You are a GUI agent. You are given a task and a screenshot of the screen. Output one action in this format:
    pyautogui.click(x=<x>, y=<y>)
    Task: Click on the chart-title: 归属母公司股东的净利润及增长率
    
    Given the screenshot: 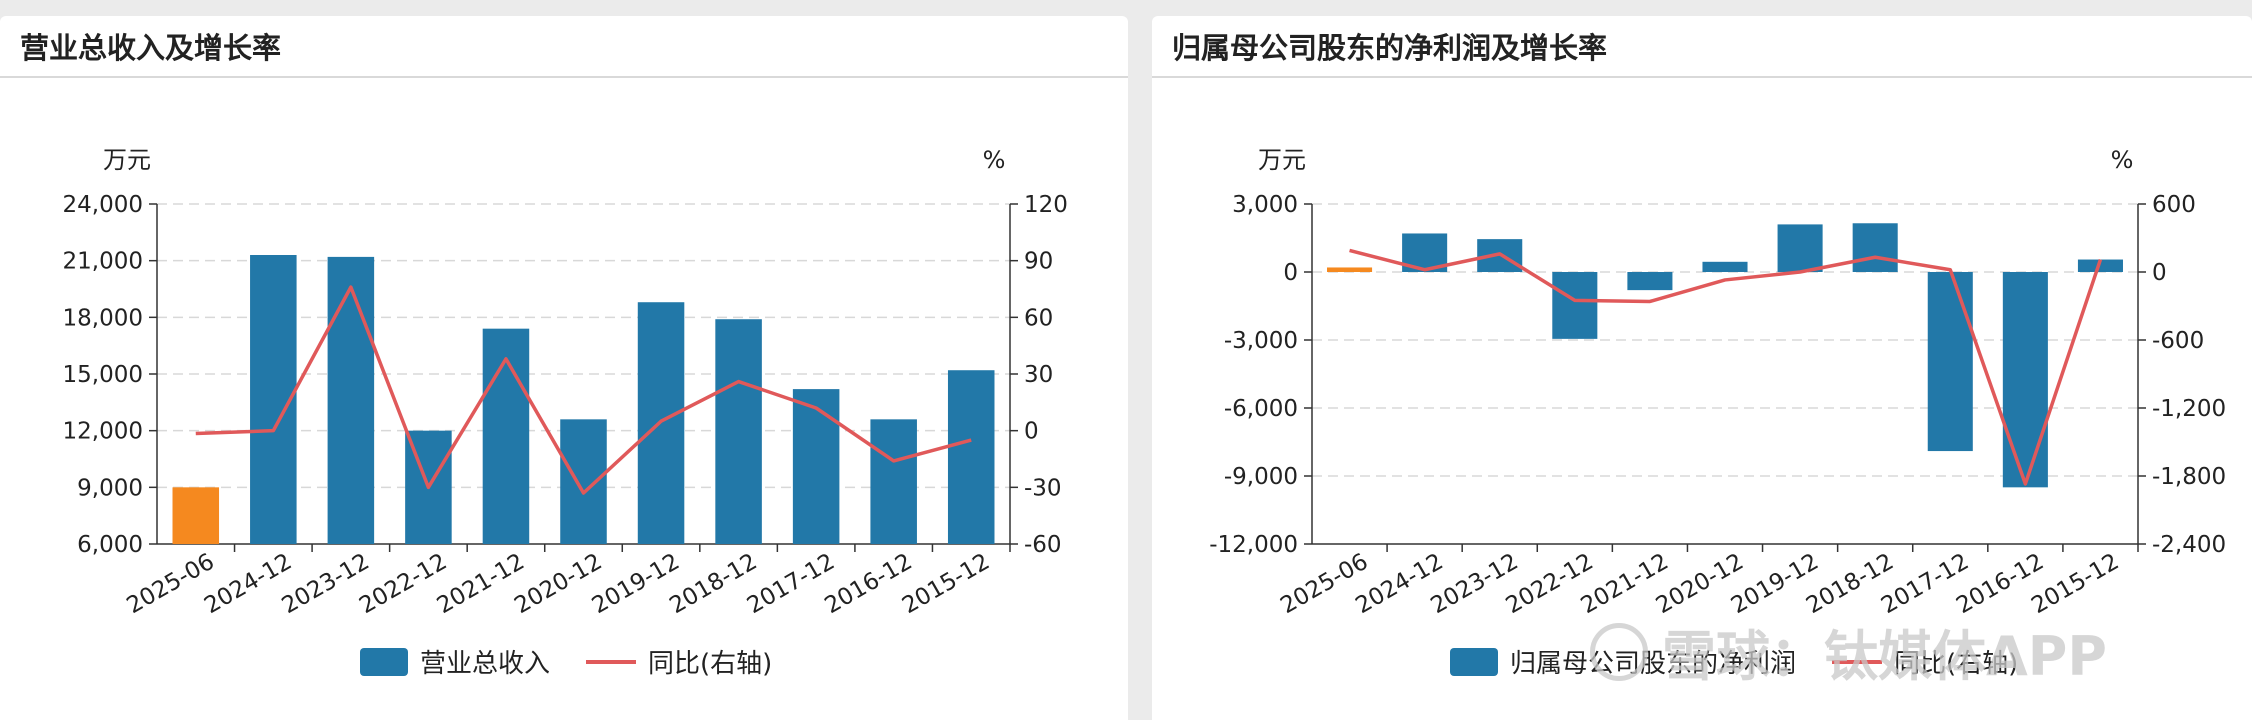 What is the action you would take?
    pyautogui.click(x=1390, y=48)
    